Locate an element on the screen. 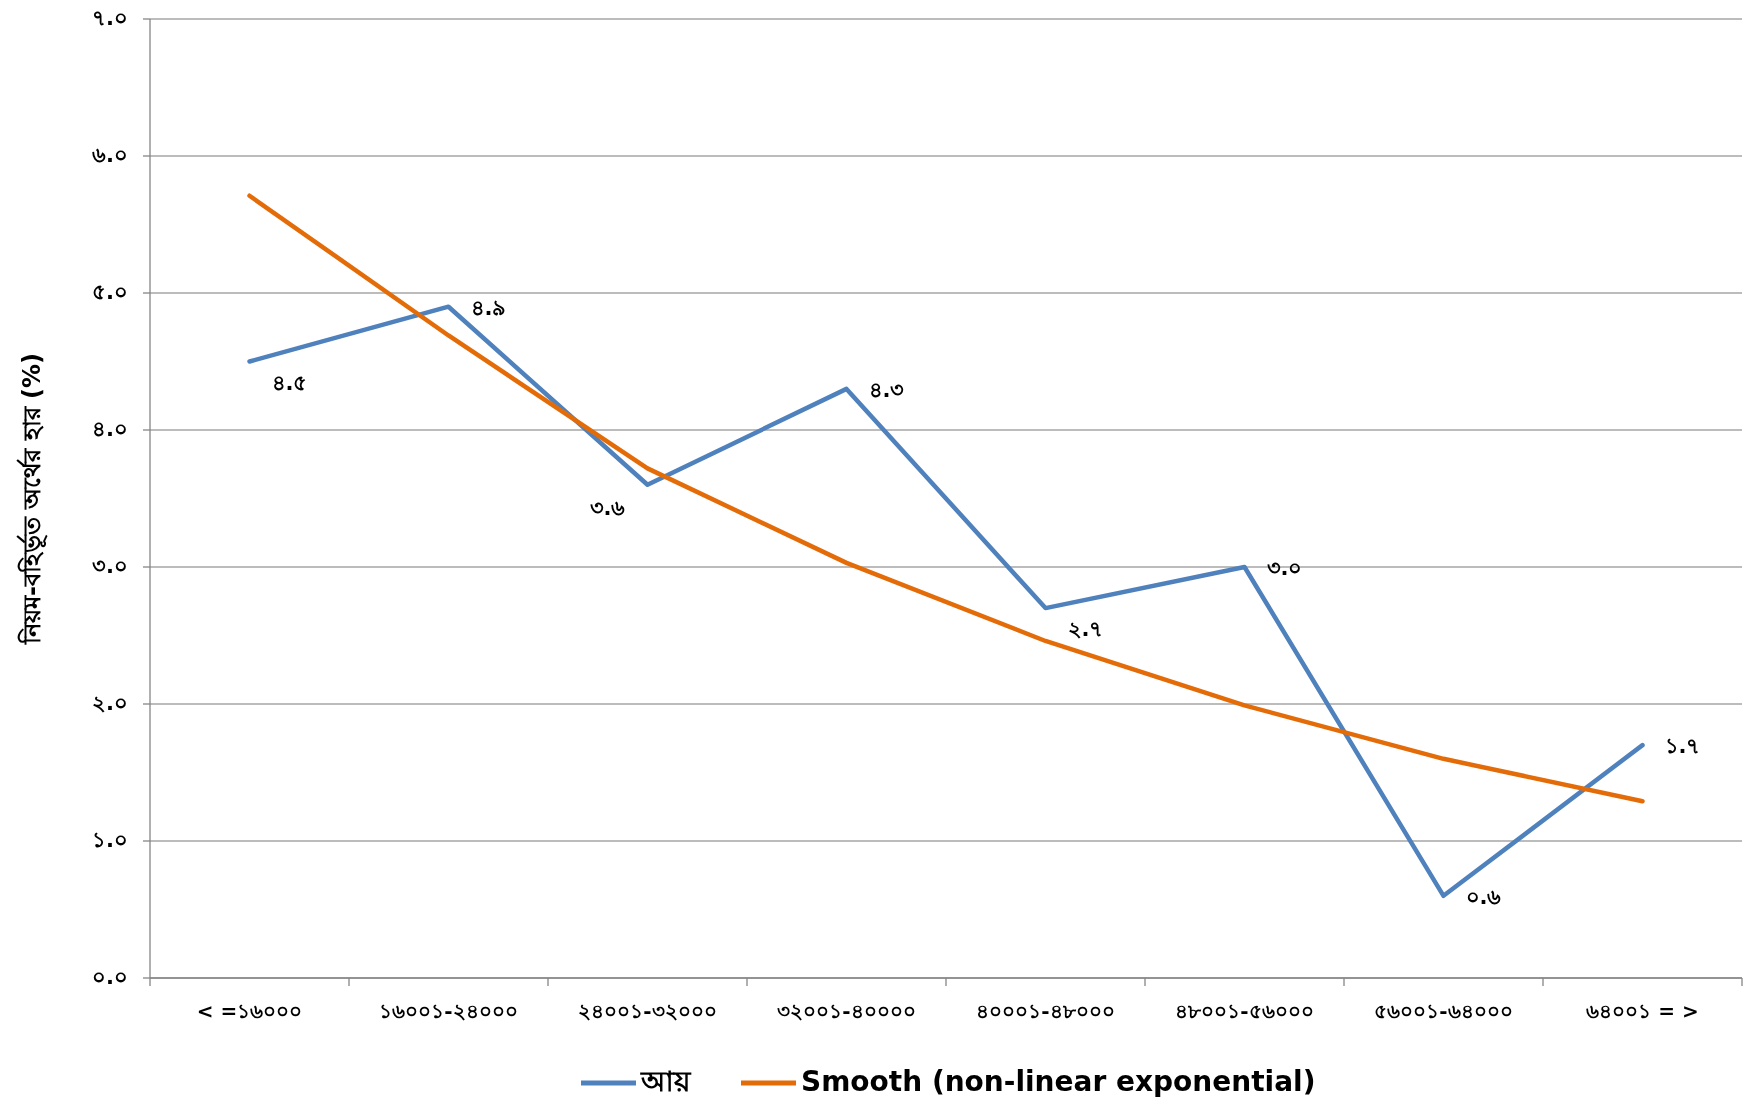  x-tick-label: ২৪০০১-৩২০০০ is located at coordinates (647, 1011).